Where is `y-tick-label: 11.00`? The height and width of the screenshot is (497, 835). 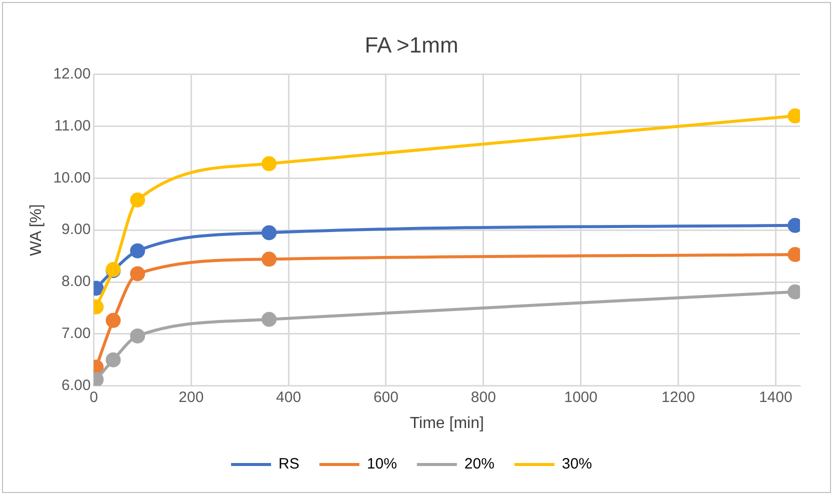
y-tick-label: 11.00 is located at coordinates (72, 125).